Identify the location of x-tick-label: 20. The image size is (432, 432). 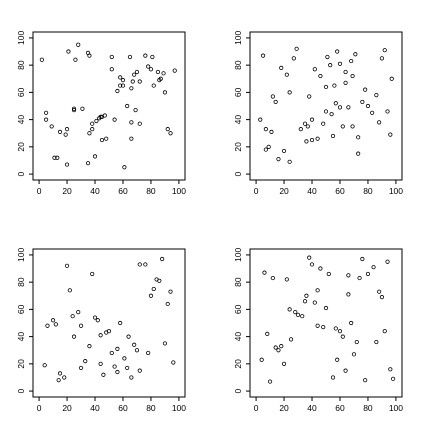
(284, 408).